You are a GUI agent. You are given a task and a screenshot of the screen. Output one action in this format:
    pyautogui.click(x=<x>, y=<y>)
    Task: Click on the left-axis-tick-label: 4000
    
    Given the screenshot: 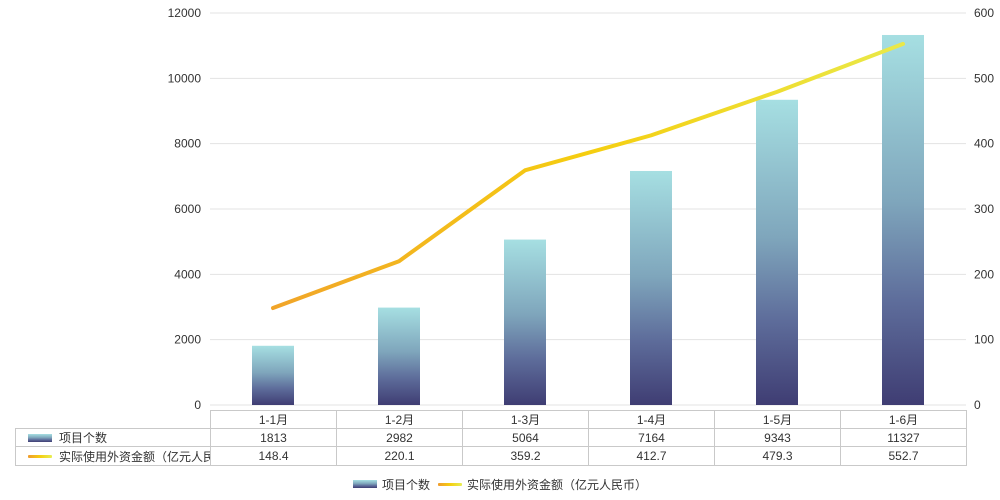 What is the action you would take?
    pyautogui.click(x=187, y=274)
    